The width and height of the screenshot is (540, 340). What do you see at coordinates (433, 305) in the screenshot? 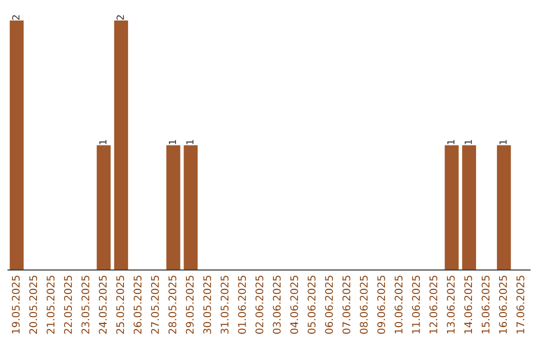
I see `x-tick-label: 12.06.2025` at bounding box center [433, 305].